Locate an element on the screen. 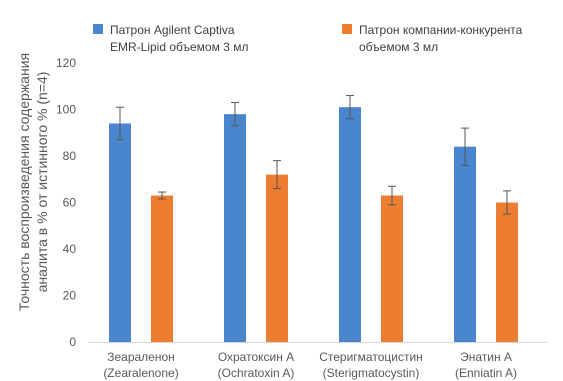  category-label: (Ochratoxin A) is located at coordinates (256, 373).